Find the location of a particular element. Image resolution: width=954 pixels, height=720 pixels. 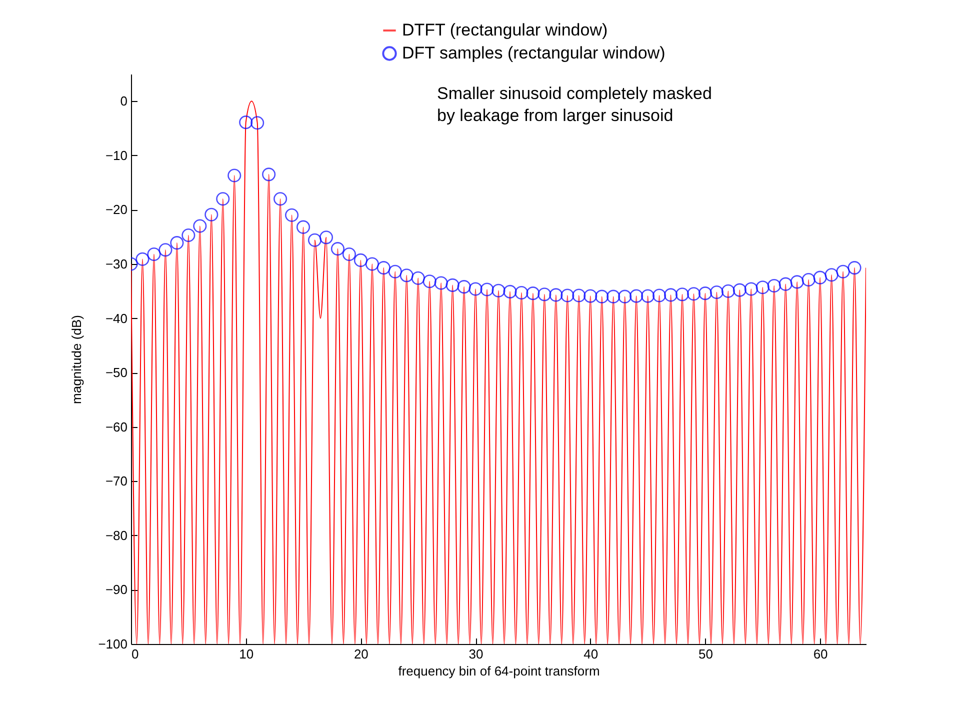

x-tick-label: 0 is located at coordinates (135, 654).